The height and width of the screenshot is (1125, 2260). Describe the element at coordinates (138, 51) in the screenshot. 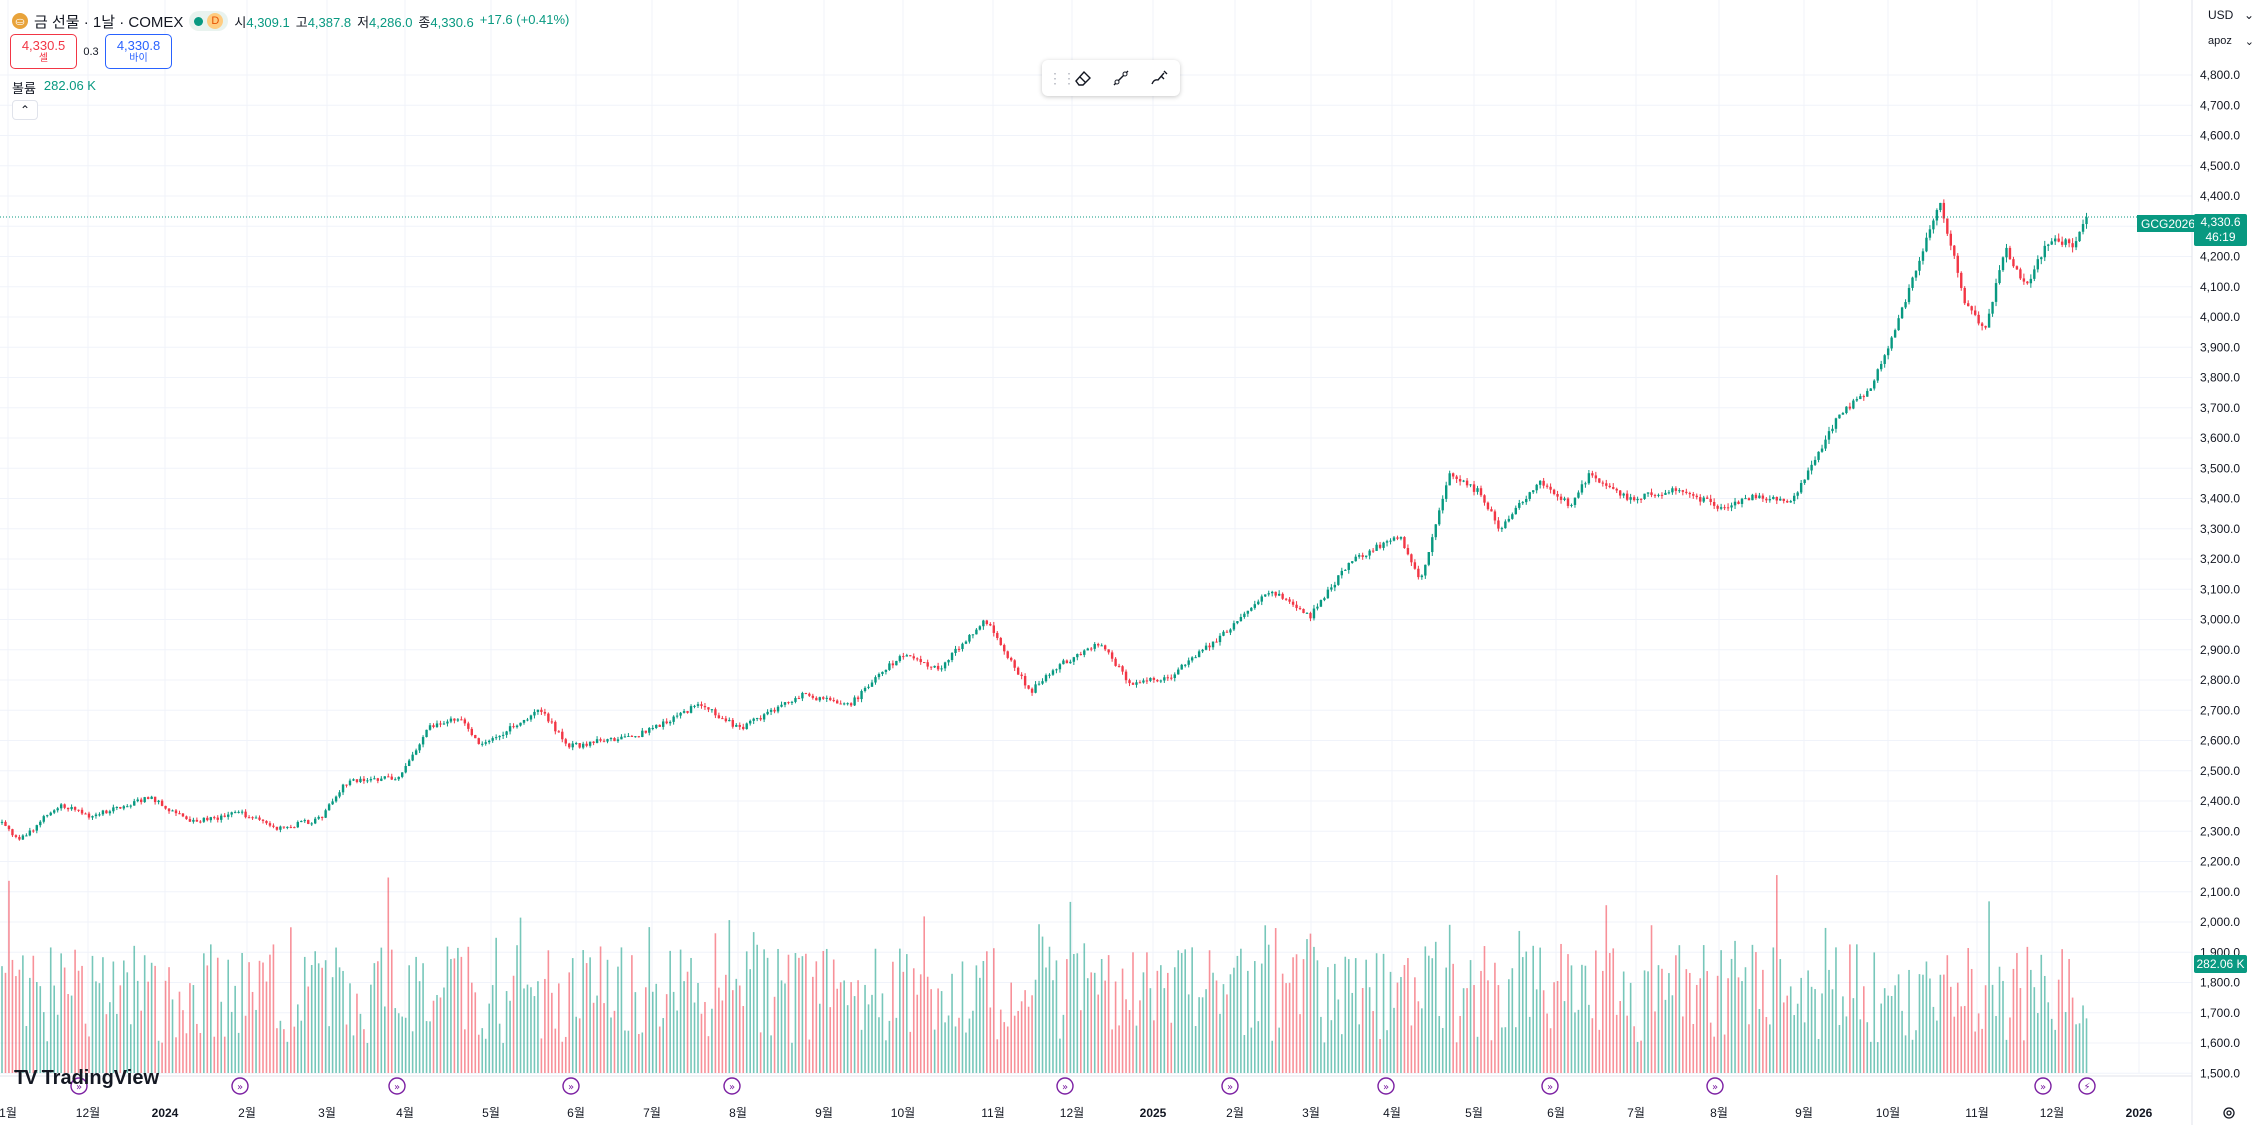

I see `buy-button: 4,330.8 바이` at that location.